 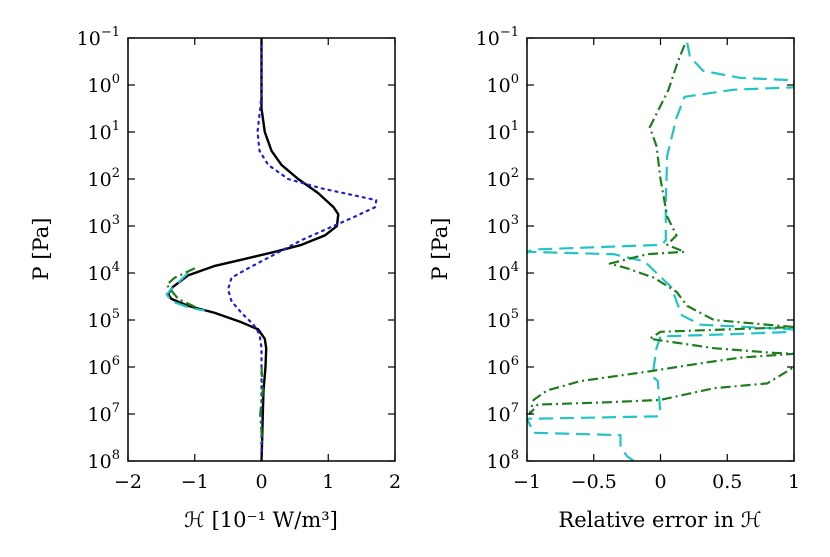 What do you see at coordinates (104, 319) in the screenshot?
I see `left-ytick-label: 10⁵` at bounding box center [104, 319].